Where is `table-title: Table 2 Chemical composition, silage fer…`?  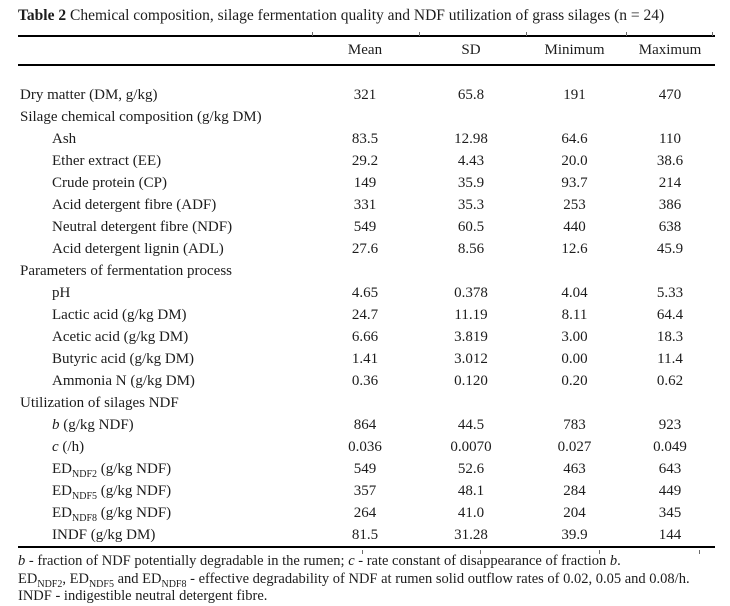
table-title: Table 2 Chemical composition, silage fer… is located at coordinates (341, 16).